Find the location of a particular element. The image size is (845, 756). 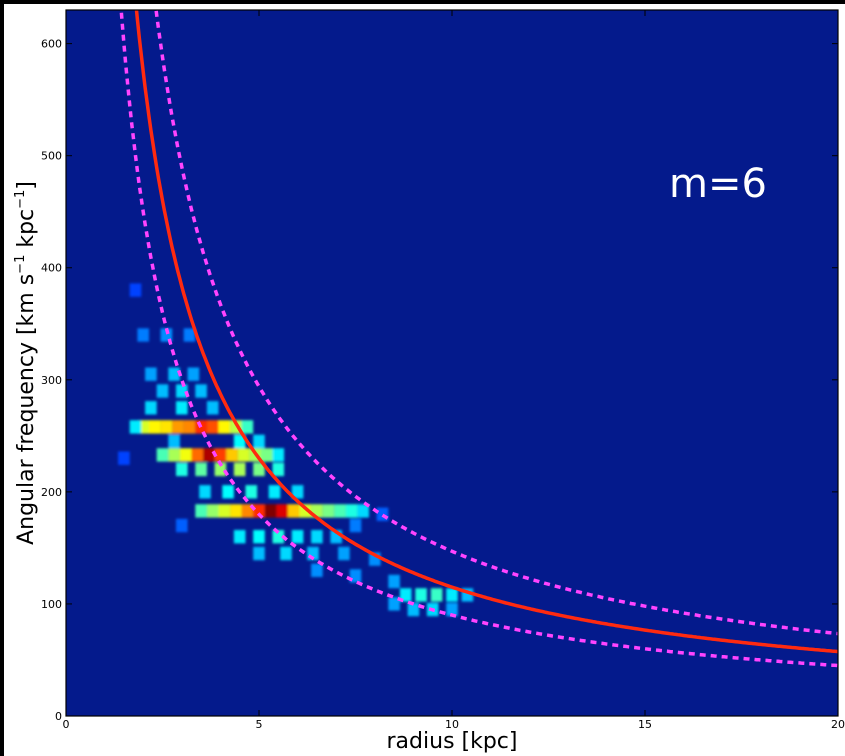

y-tick-label: 100 is located at coordinates (51, 604).